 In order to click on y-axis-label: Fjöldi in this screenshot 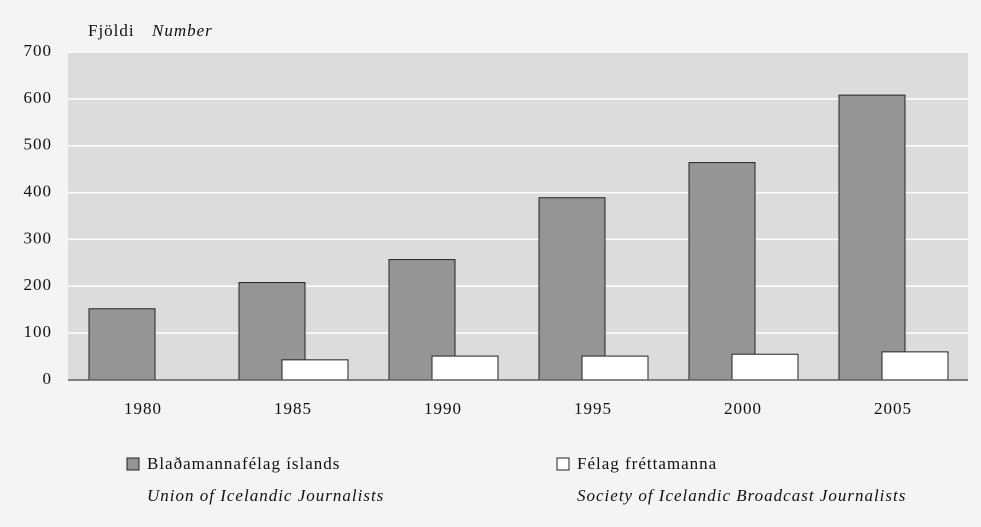, I will do `click(111, 30)`.